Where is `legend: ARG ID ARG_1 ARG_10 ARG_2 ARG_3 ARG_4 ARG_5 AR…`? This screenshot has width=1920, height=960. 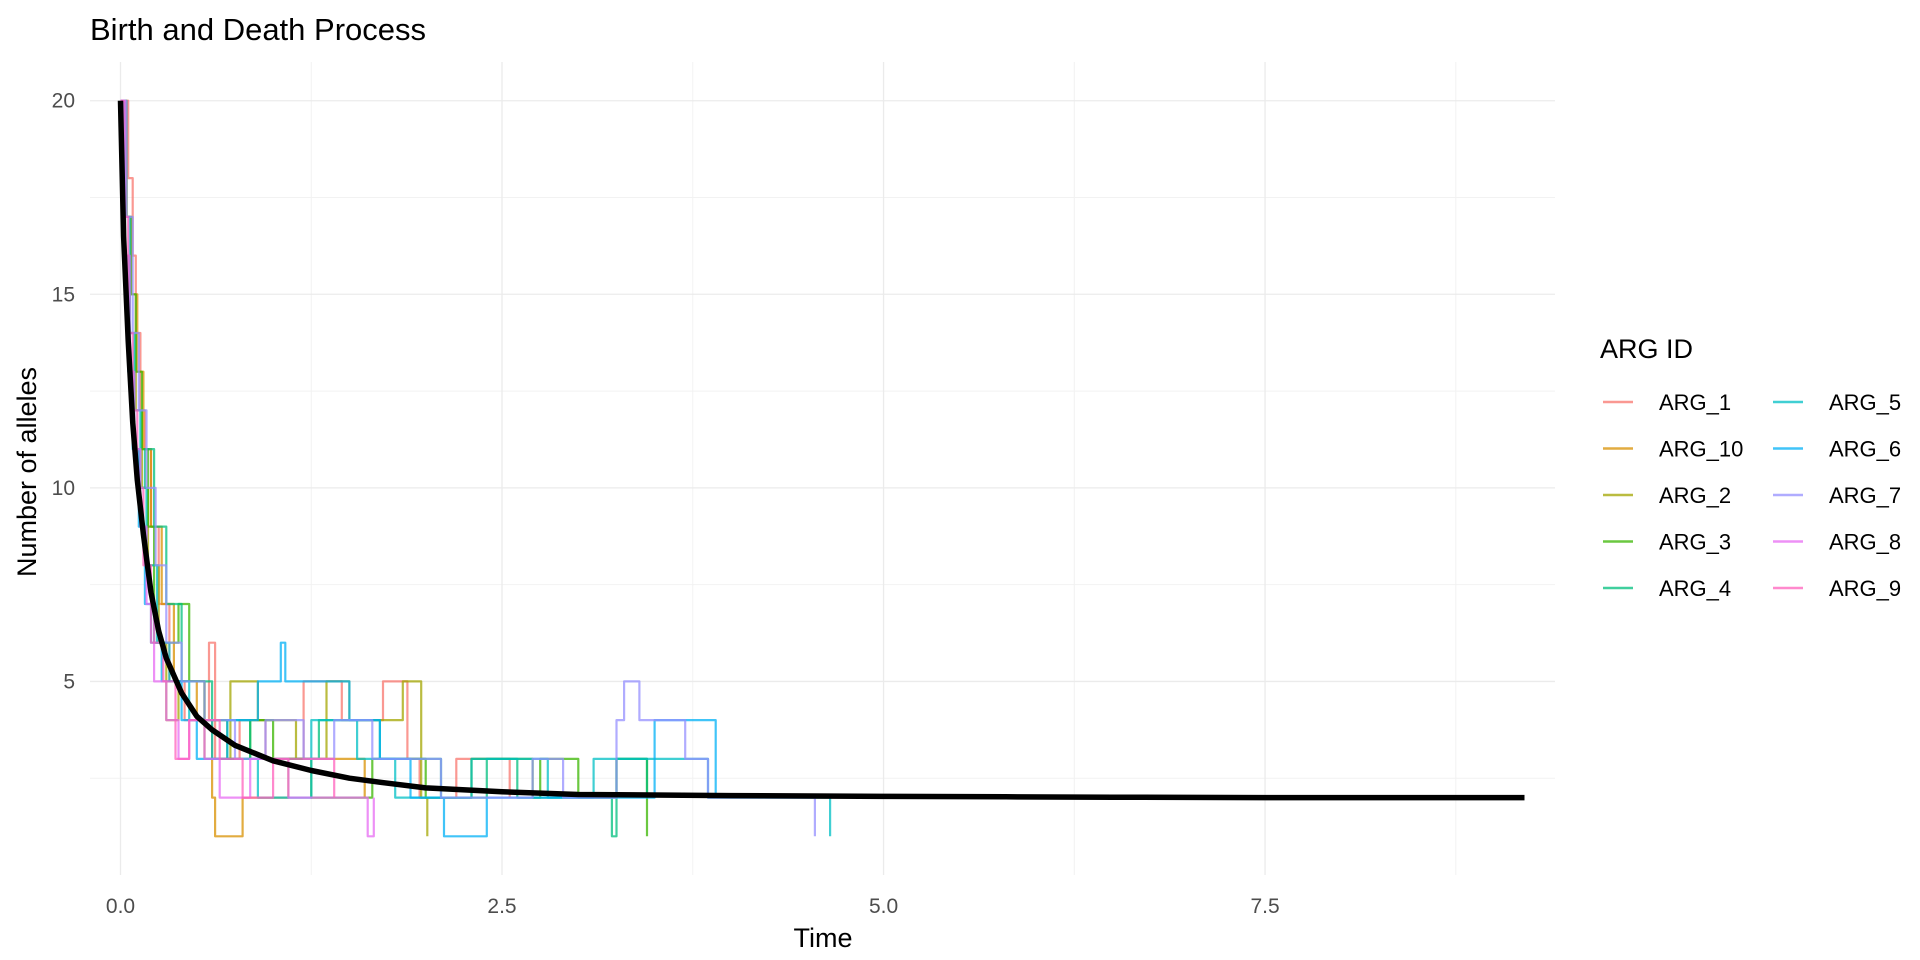 legend: ARG ID ARG_1 ARG_10 ARG_2 ARG_3 ARG_4 ARG_5 AR… is located at coordinates (1750, 467).